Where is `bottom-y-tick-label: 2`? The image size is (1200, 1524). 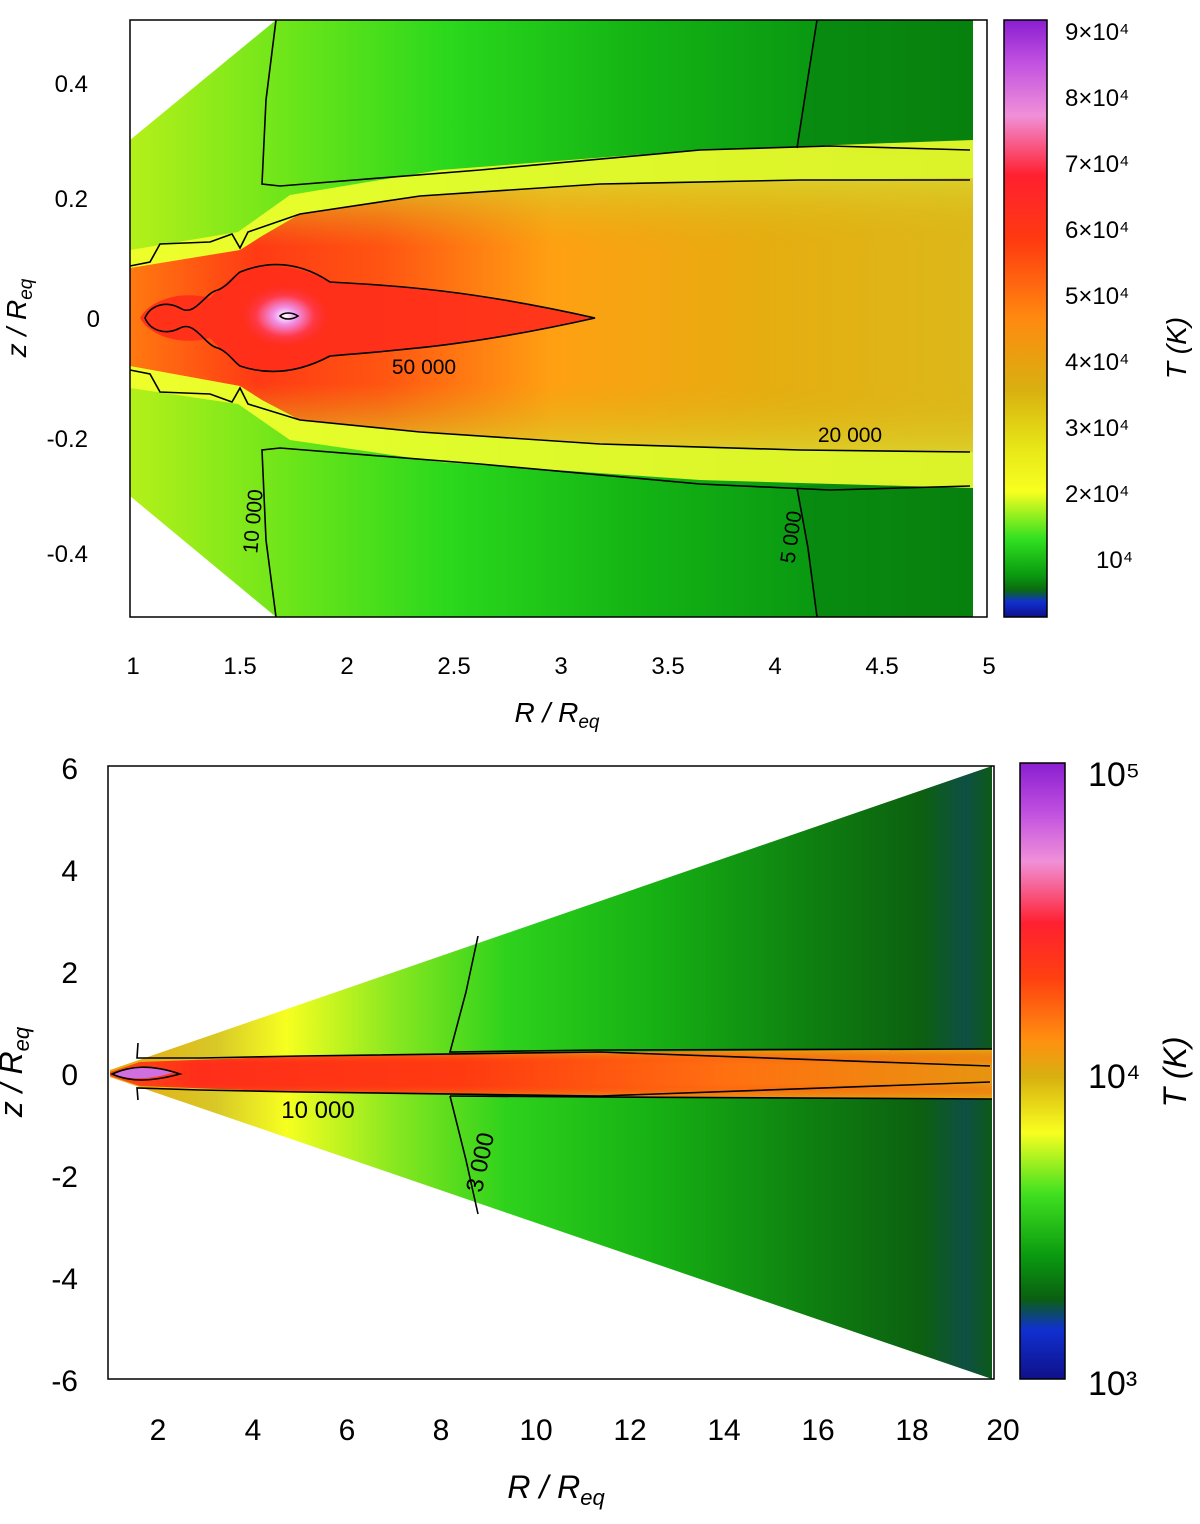
bottom-y-tick-label: 2 is located at coordinates (69, 973).